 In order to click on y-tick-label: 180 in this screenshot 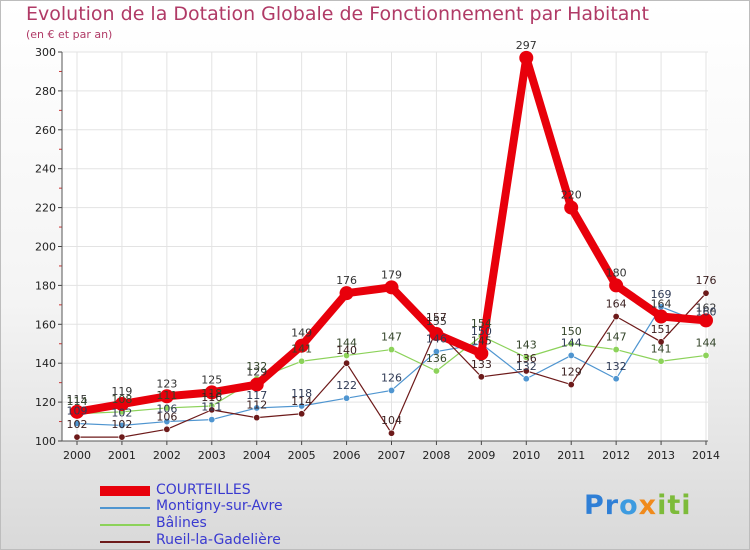, I will do `click(45, 285)`.